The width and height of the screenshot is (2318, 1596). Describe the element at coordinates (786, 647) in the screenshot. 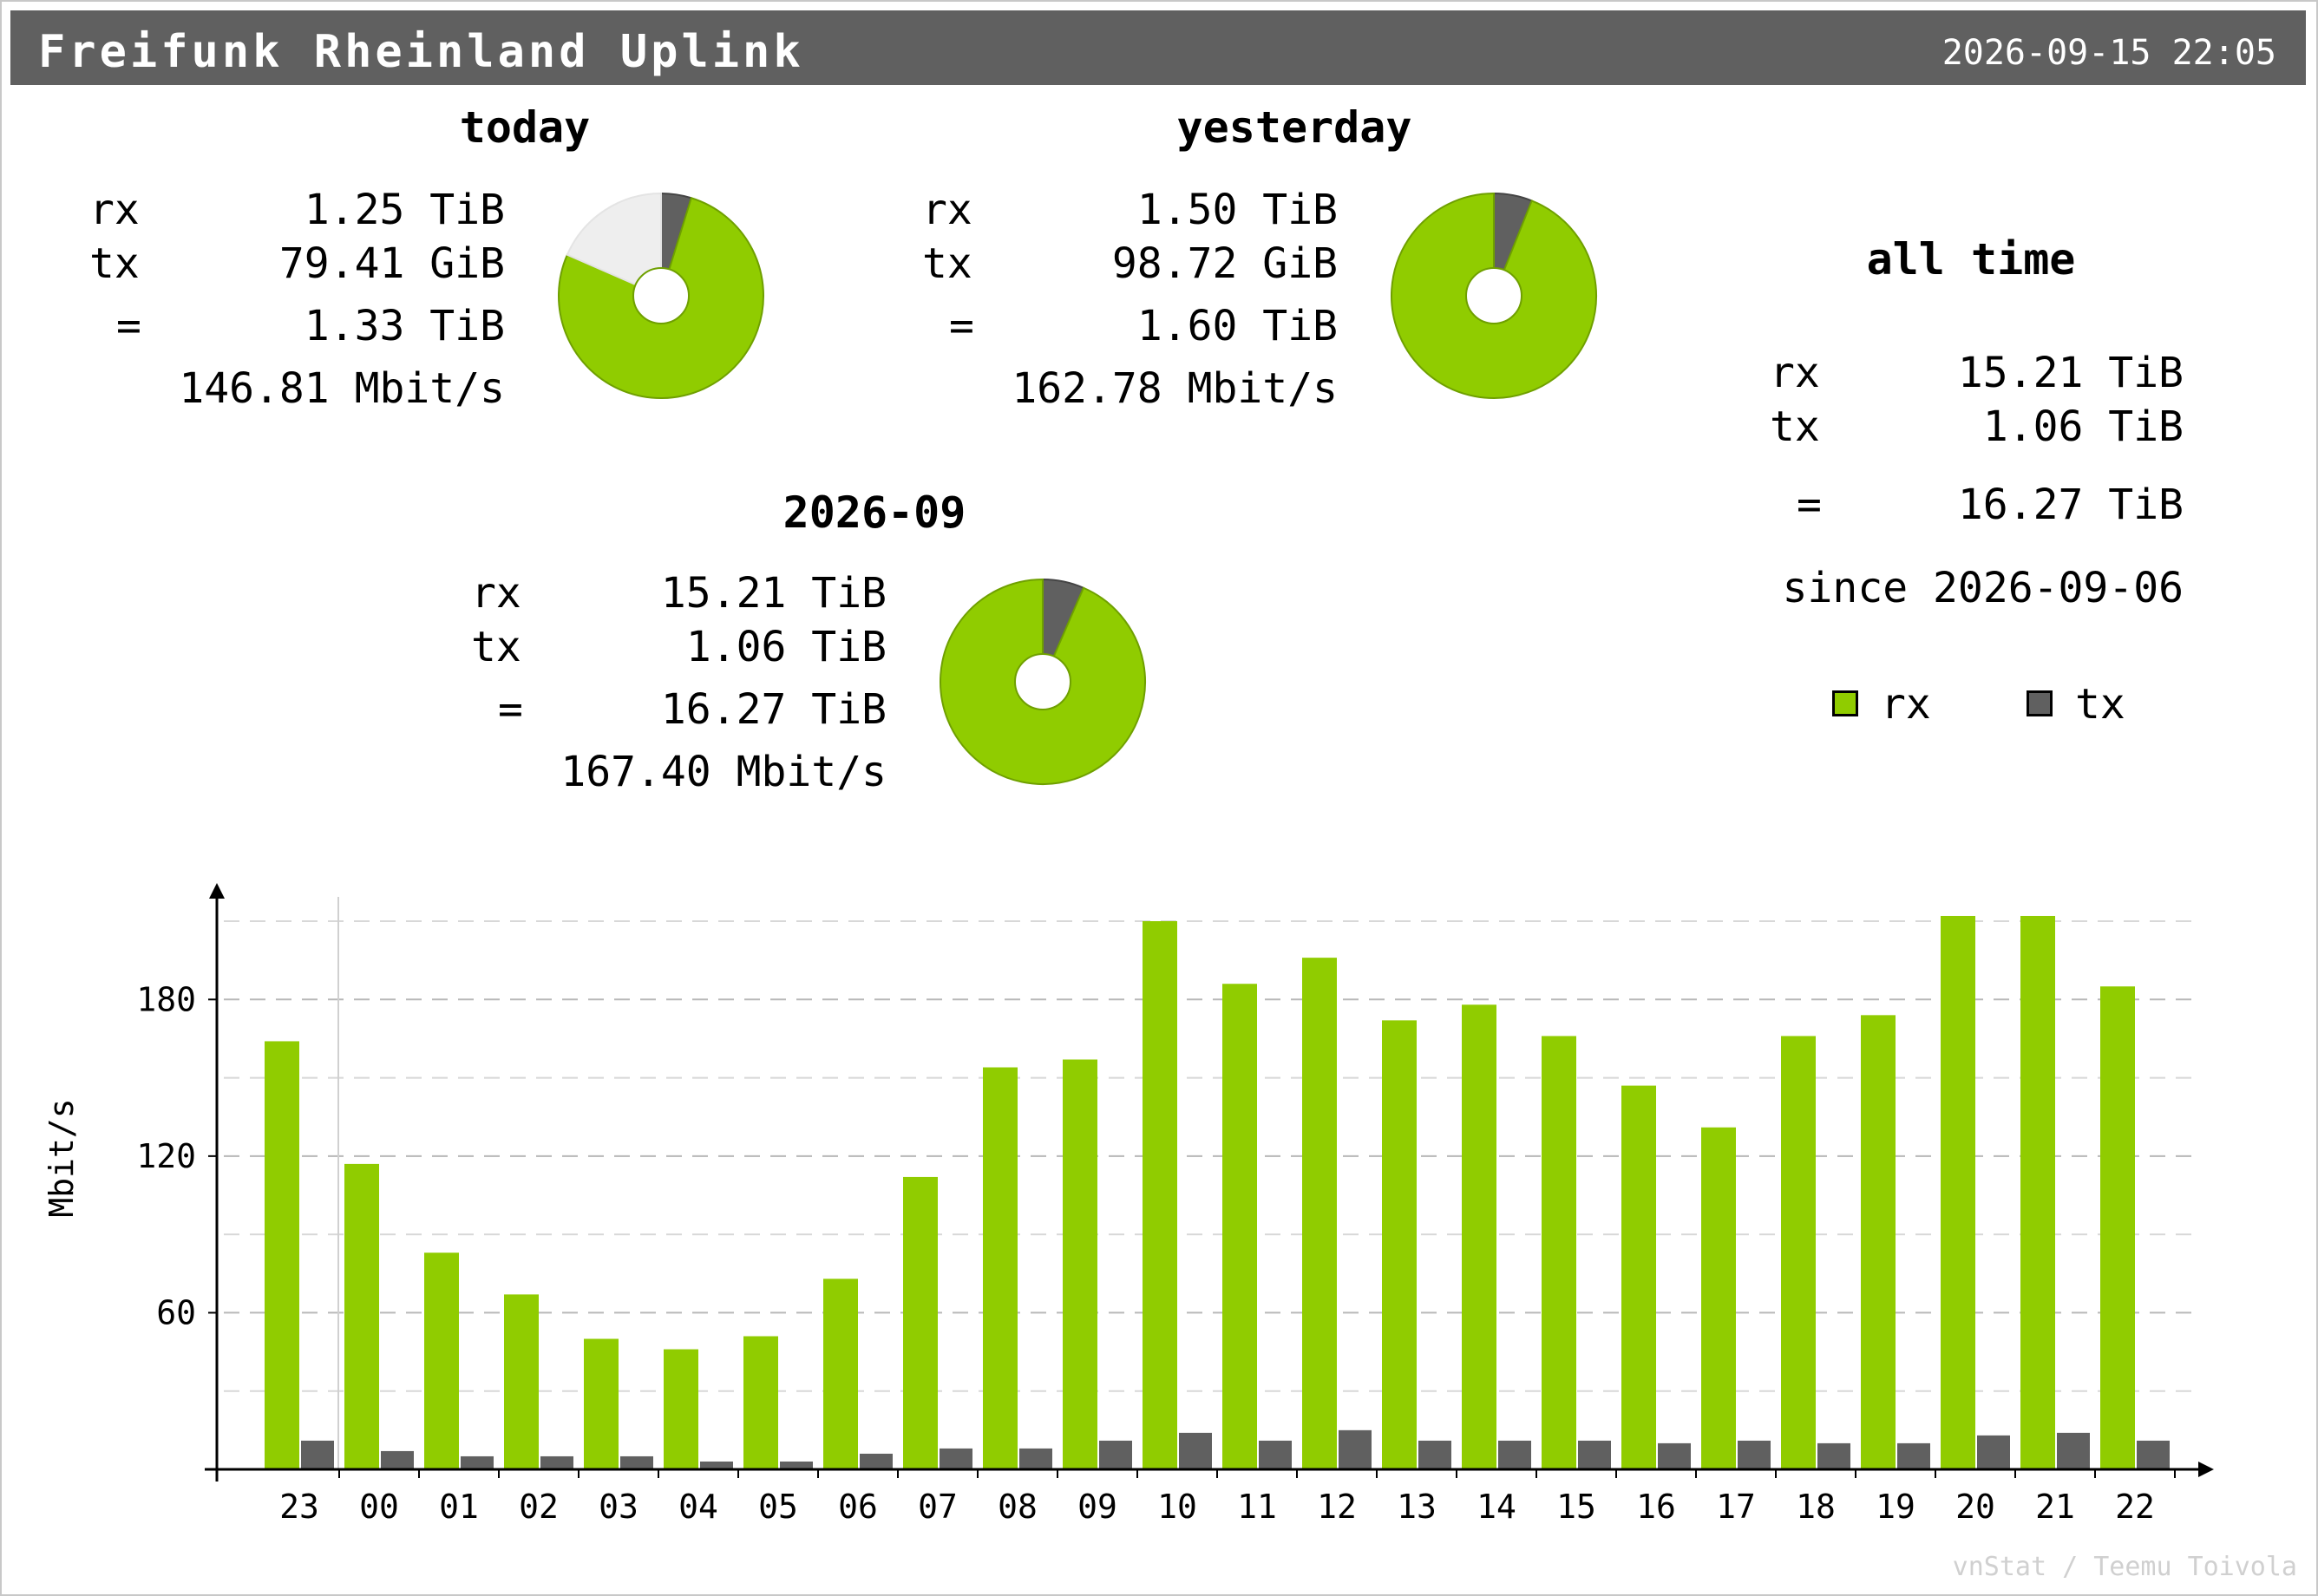

I see `month-tx-value: 1.06 TiB` at that location.